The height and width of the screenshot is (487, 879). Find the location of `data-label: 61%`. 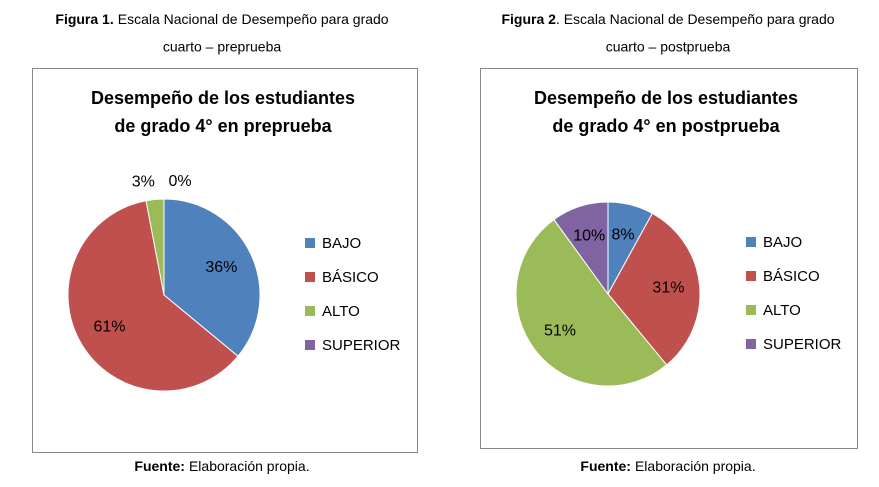

data-label: 61% is located at coordinates (109, 326).